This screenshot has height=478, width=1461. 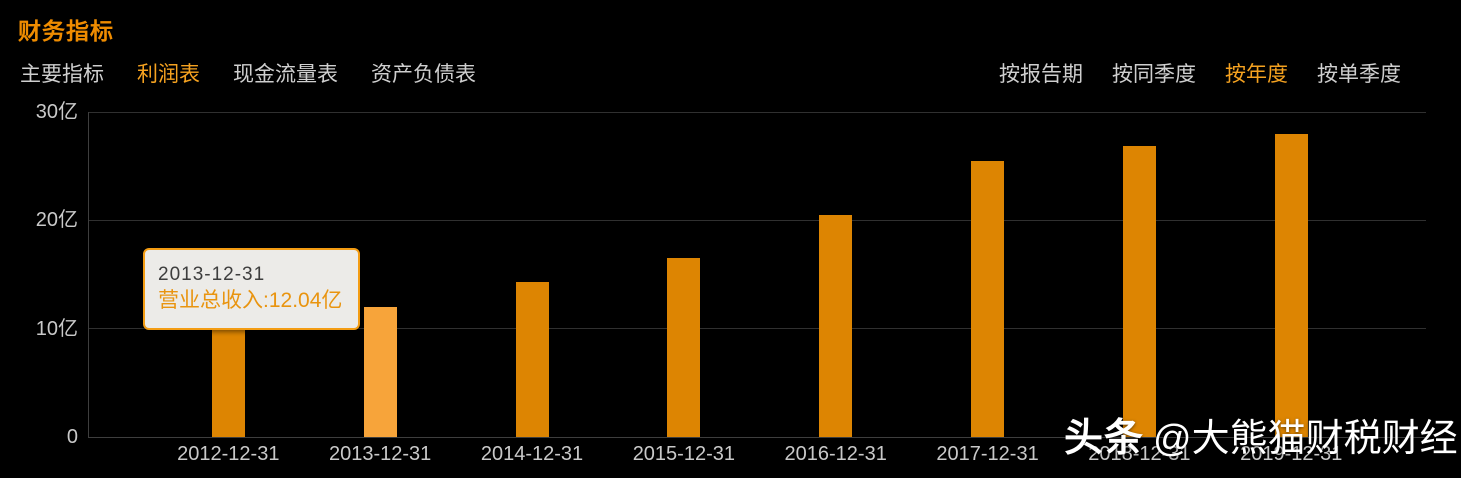 What do you see at coordinates (1291, 454) in the screenshot?
I see `x-axis-tick-label: 2019-12-31` at bounding box center [1291, 454].